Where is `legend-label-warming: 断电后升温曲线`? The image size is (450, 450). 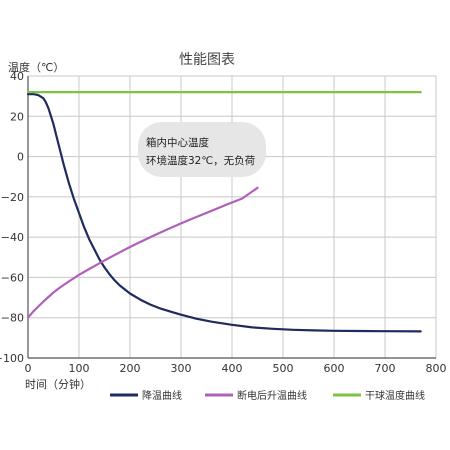 legend-label-warming: 断电后升温曲线 is located at coordinates (272, 395).